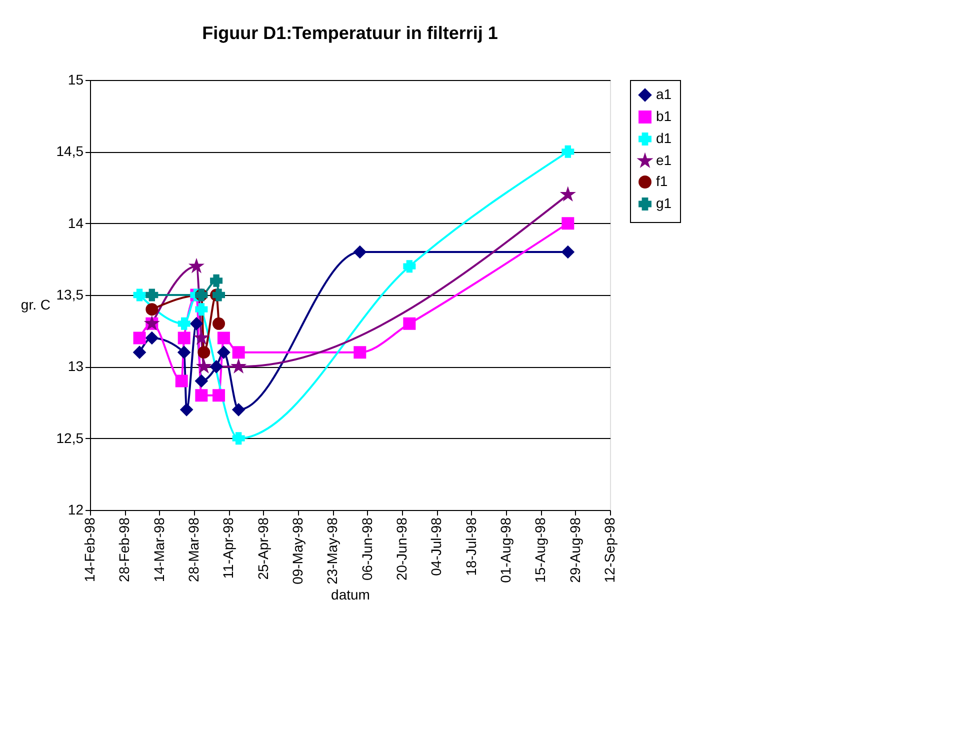 This screenshot has height=755, width=964. I want to click on legend-label: f1, so click(662, 181).